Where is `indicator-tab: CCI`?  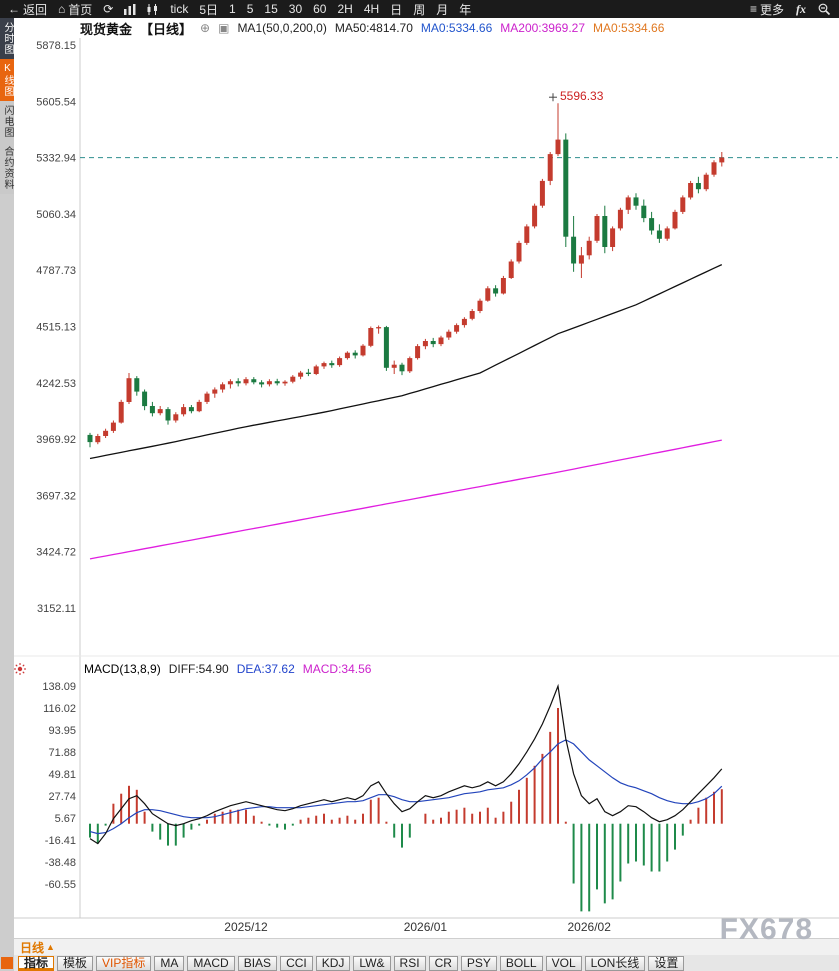 indicator-tab: CCI is located at coordinates (296, 963).